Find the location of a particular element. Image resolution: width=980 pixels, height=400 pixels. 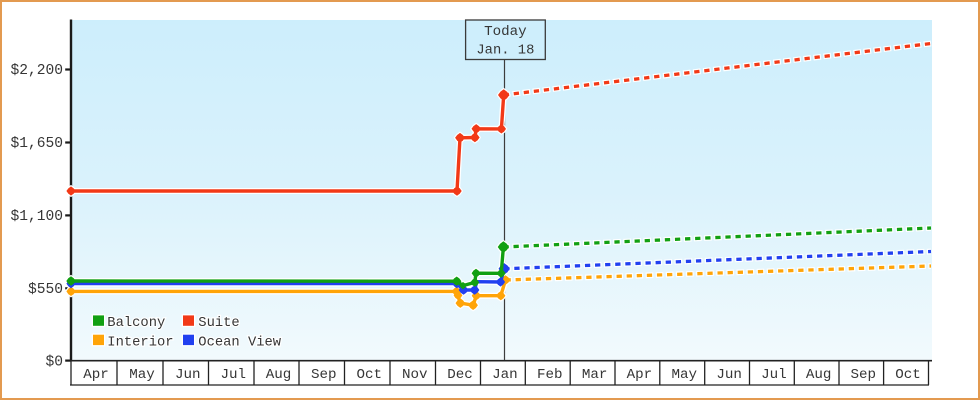

svg-text: $2,200 is located at coordinates (36, 71).